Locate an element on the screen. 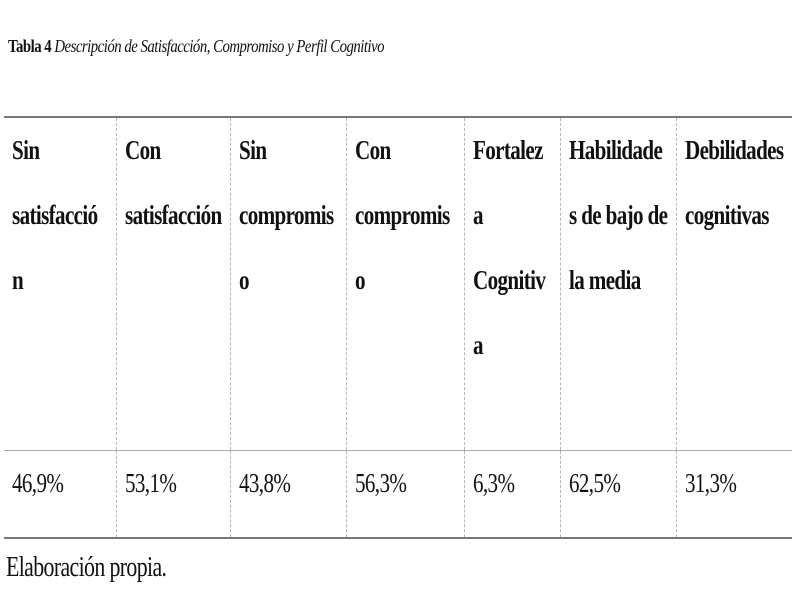  table-cell: 43,8% is located at coordinates (287, 494).